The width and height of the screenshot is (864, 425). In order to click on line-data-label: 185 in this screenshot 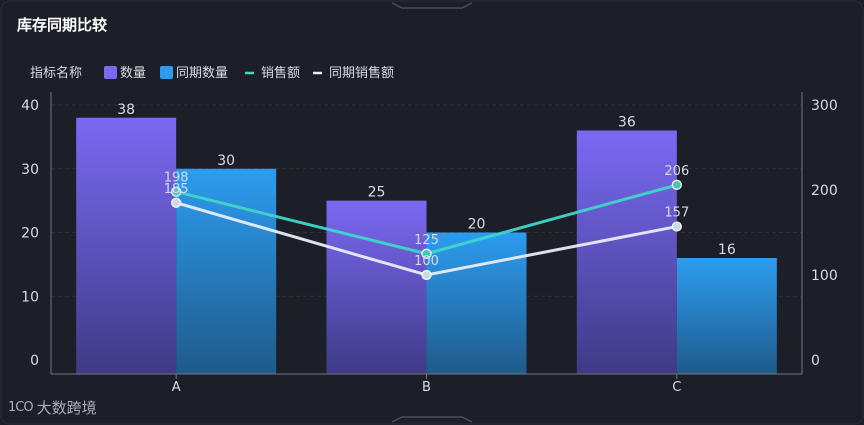, I will do `click(176, 189)`.